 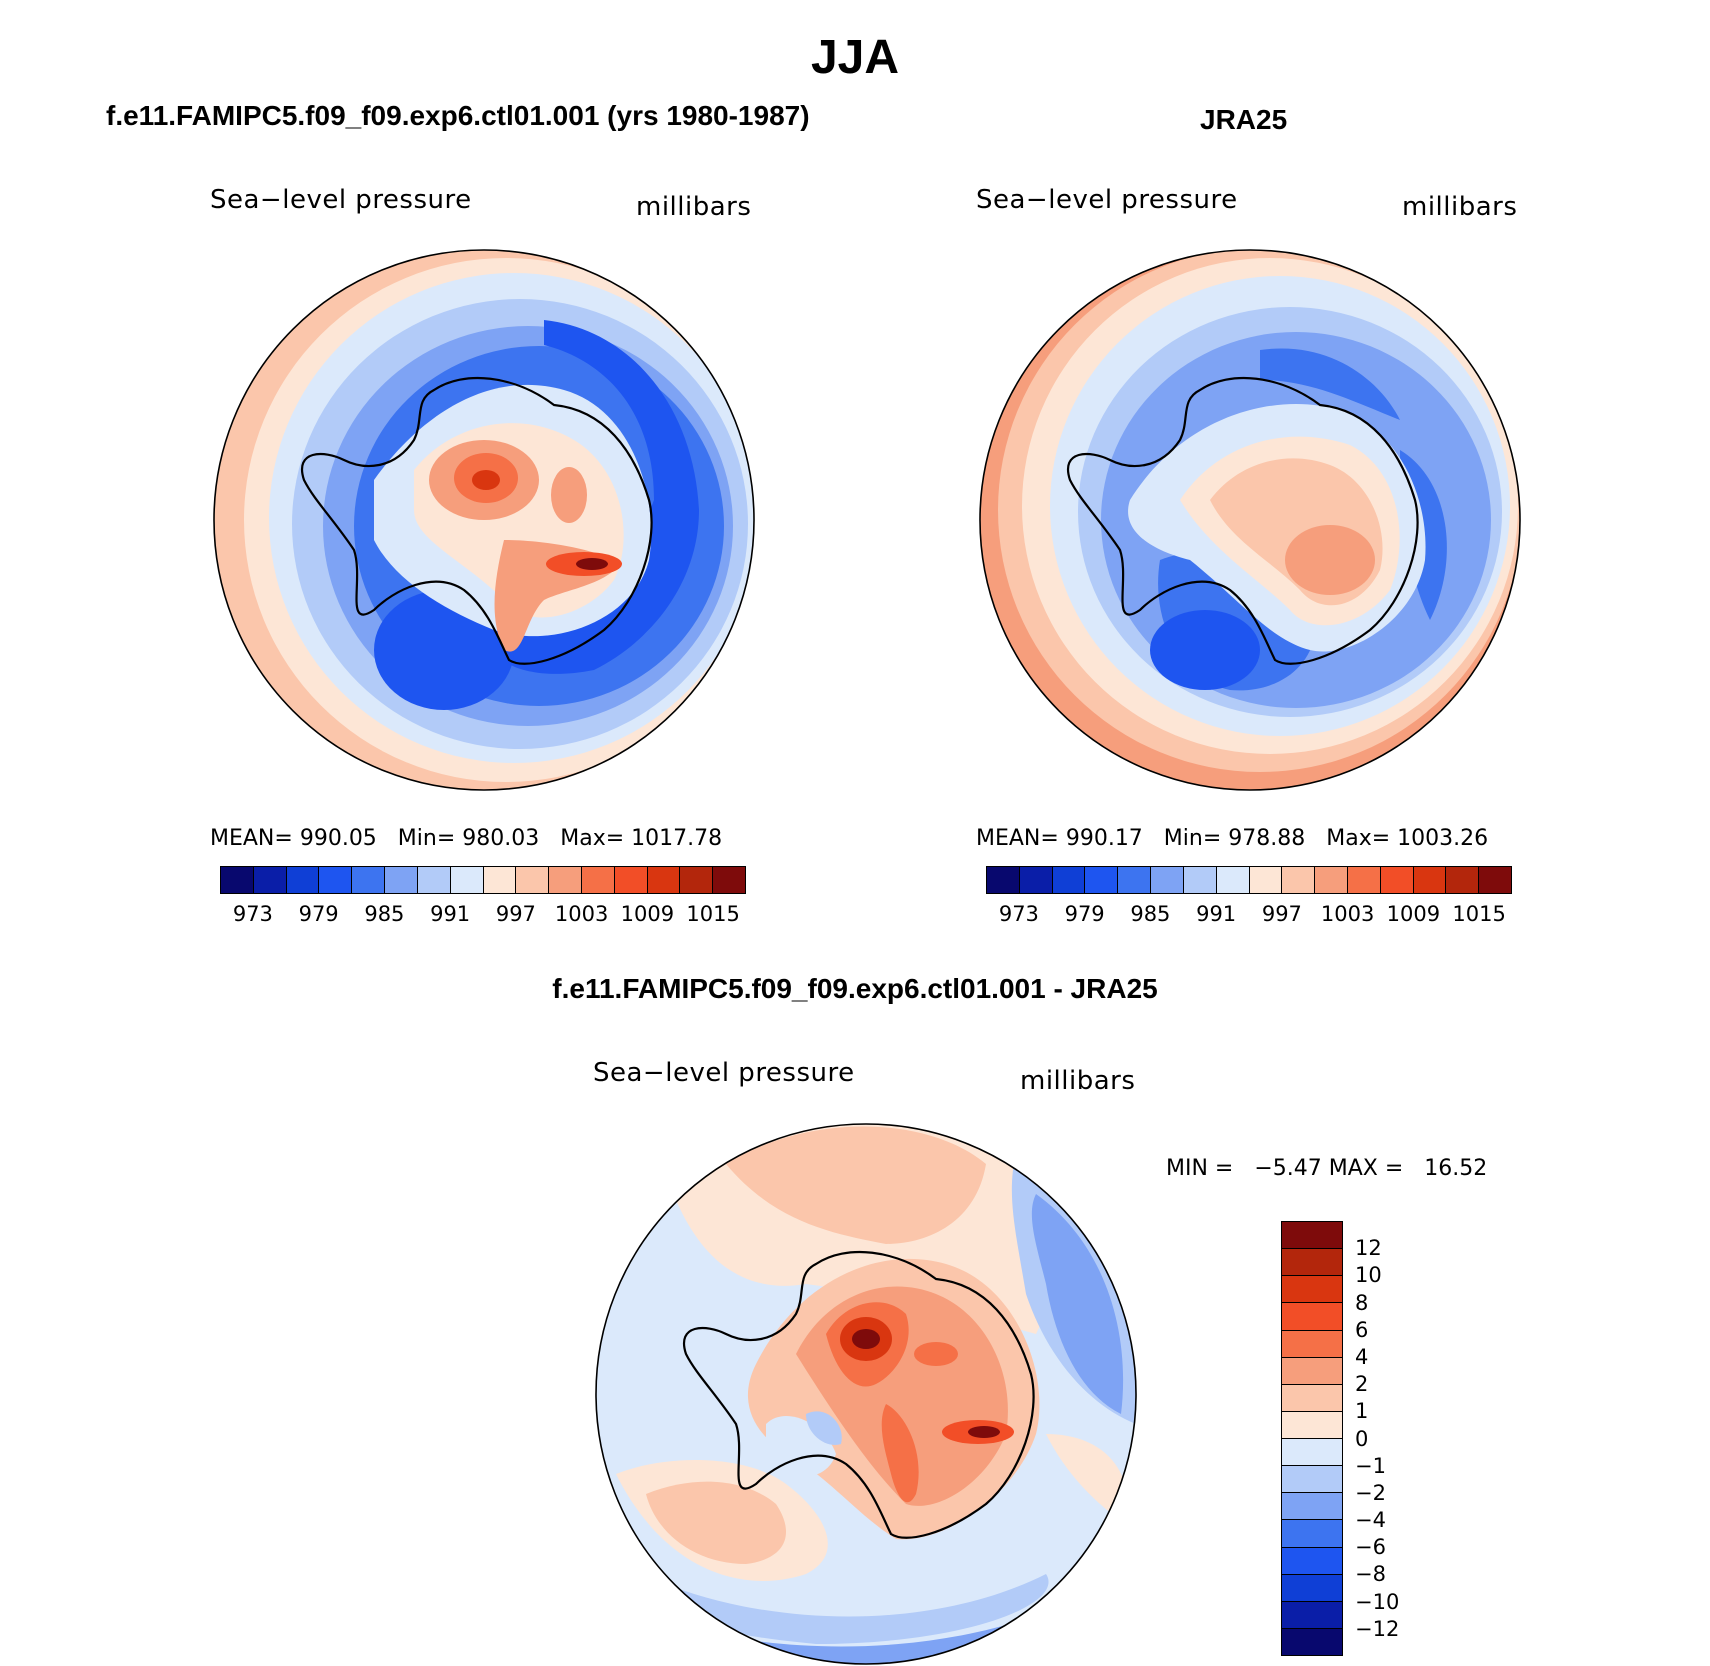 What do you see at coordinates (1017, 838) in the screenshot?
I see `panel-2-mean-label: MEAN=` at bounding box center [1017, 838].